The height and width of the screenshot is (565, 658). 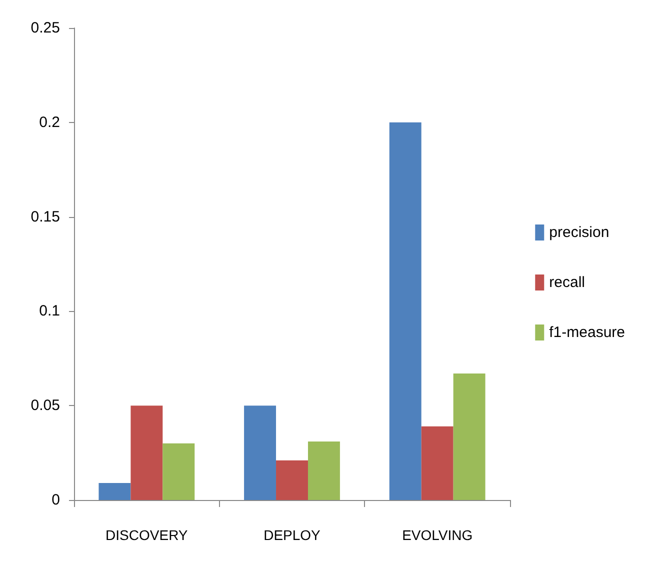 I want to click on legend-label: f1-measure, so click(x=587, y=332).